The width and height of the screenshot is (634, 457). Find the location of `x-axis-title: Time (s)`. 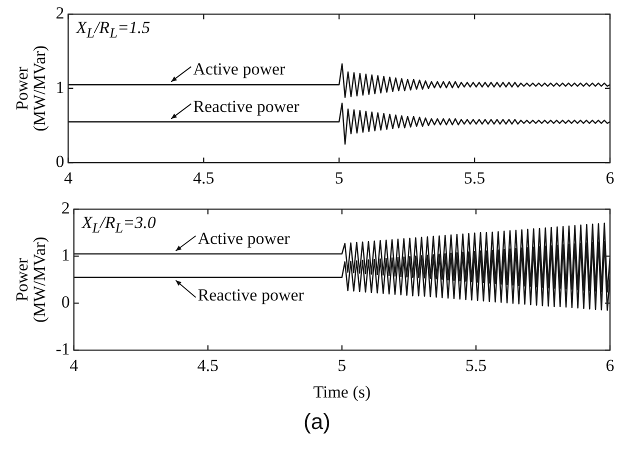

x-axis-title: Time (s) is located at coordinates (342, 392).